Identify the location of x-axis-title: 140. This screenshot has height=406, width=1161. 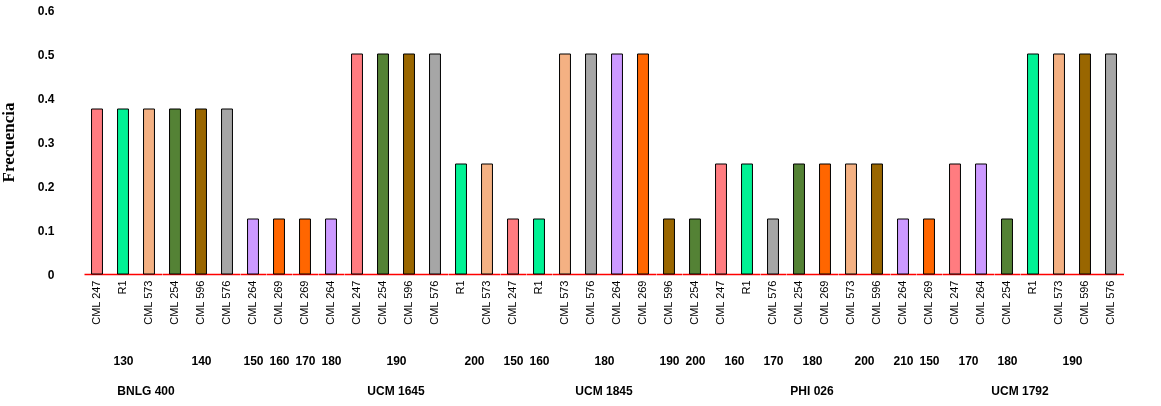
(201, 360).